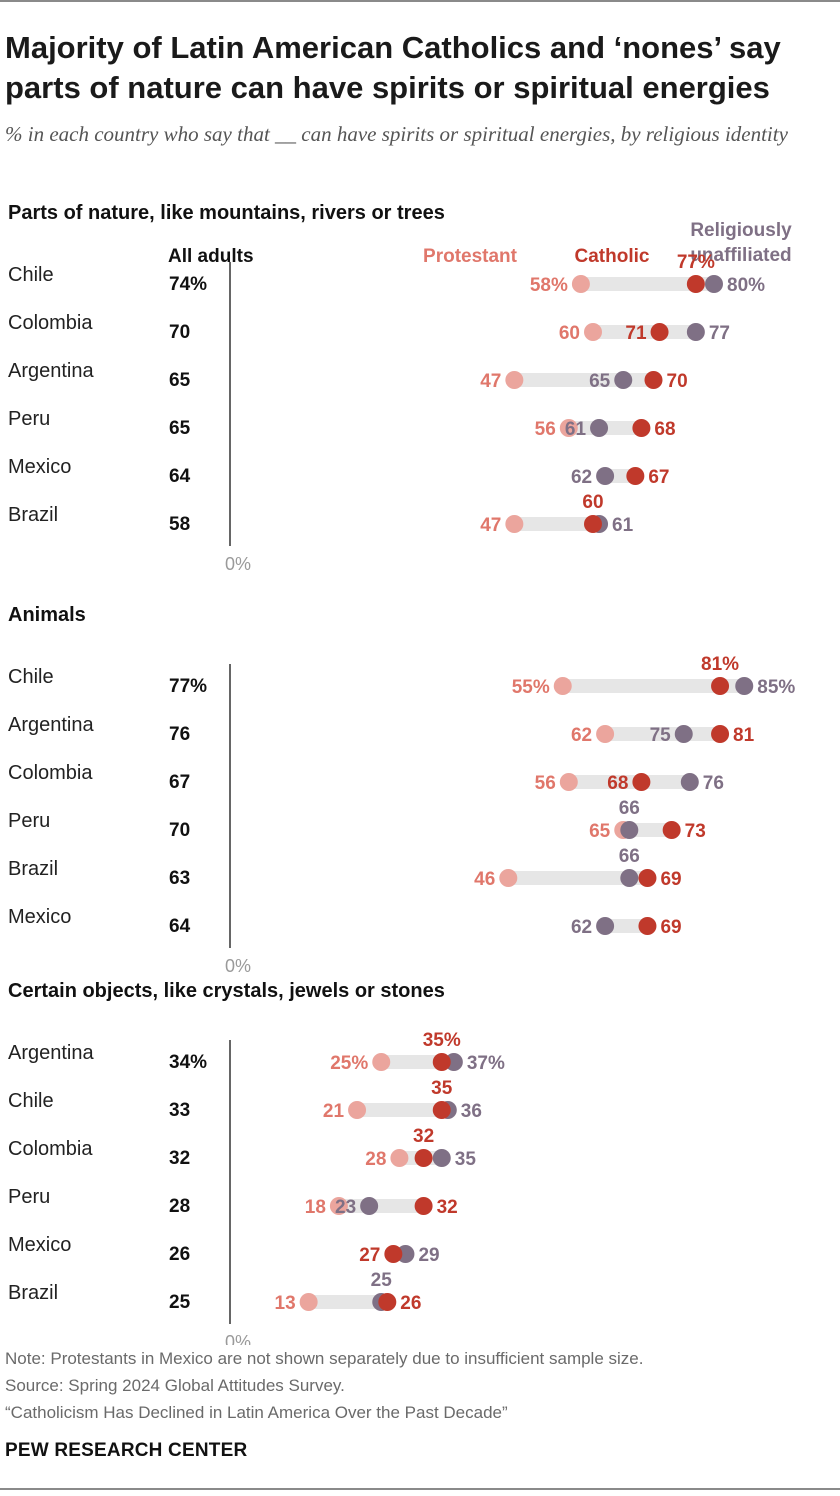 This screenshot has width=840, height=1496. I want to click on protestant-value-label: 13, so click(285, 1303).